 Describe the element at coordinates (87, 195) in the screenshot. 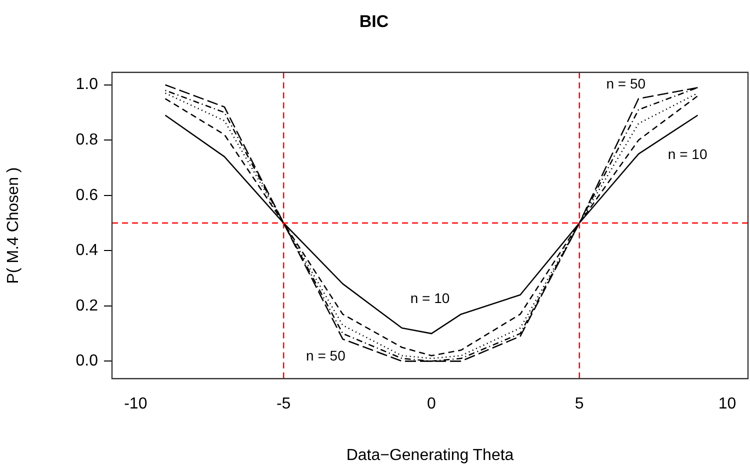

I see `y-tick-label: 0.6` at that location.